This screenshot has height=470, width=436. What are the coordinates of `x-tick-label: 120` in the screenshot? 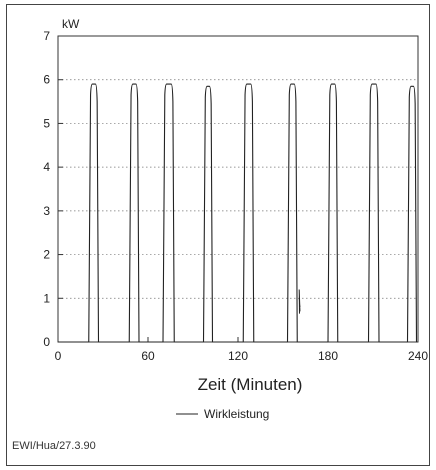 It's located at (238, 356).